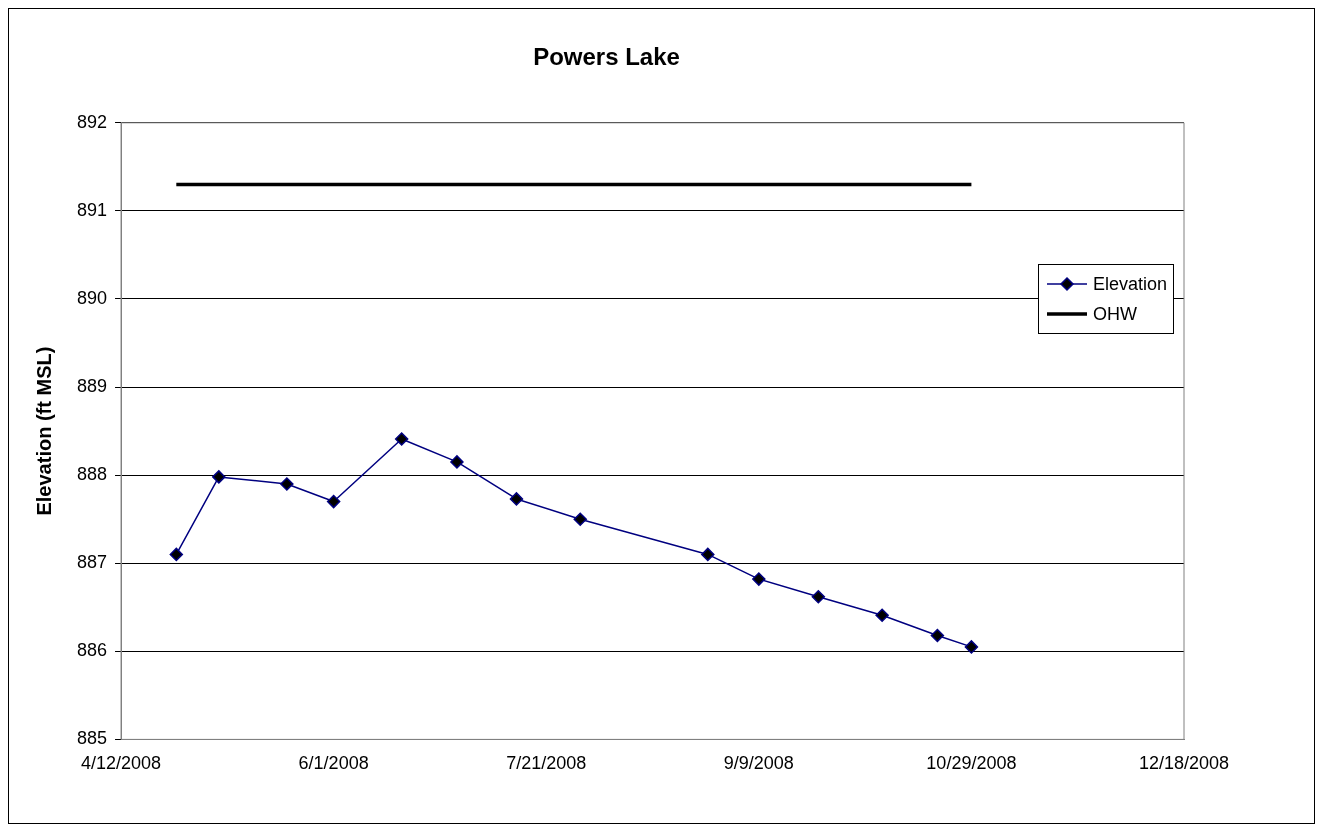 The height and width of the screenshot is (834, 1325). What do you see at coordinates (92, 297) in the screenshot?
I see `y-tick-label: 890` at bounding box center [92, 297].